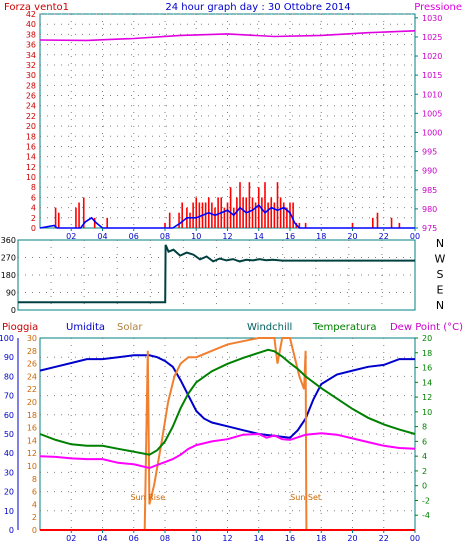 Image resolution: width=466 pixels, height=555 pixels. What do you see at coordinates (427, 412) in the screenshot?
I see `temperature-axis-tick-label: 10` at bounding box center [427, 412].